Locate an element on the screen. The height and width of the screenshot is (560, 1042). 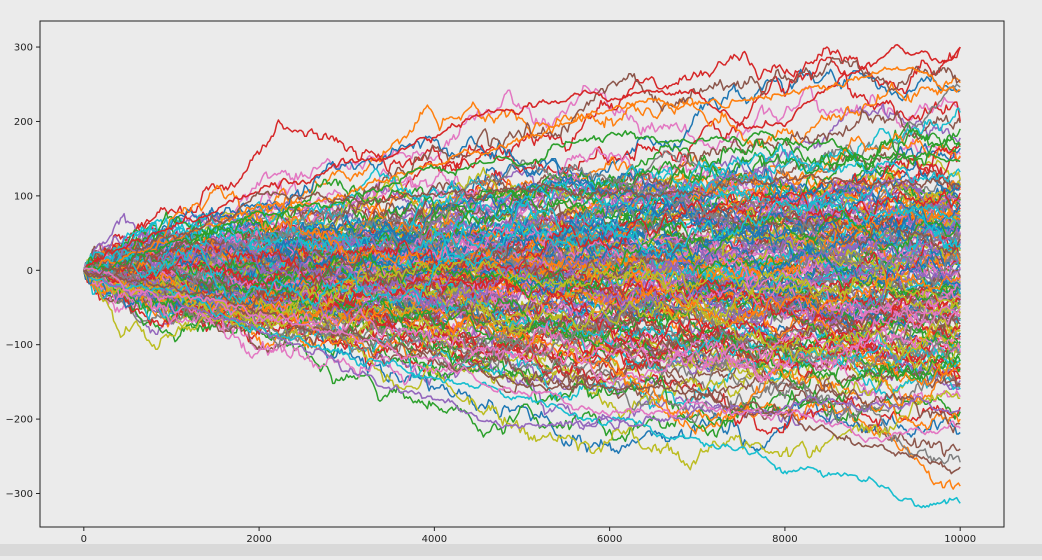
y-tick-label: −200 is located at coordinates (19, 420).